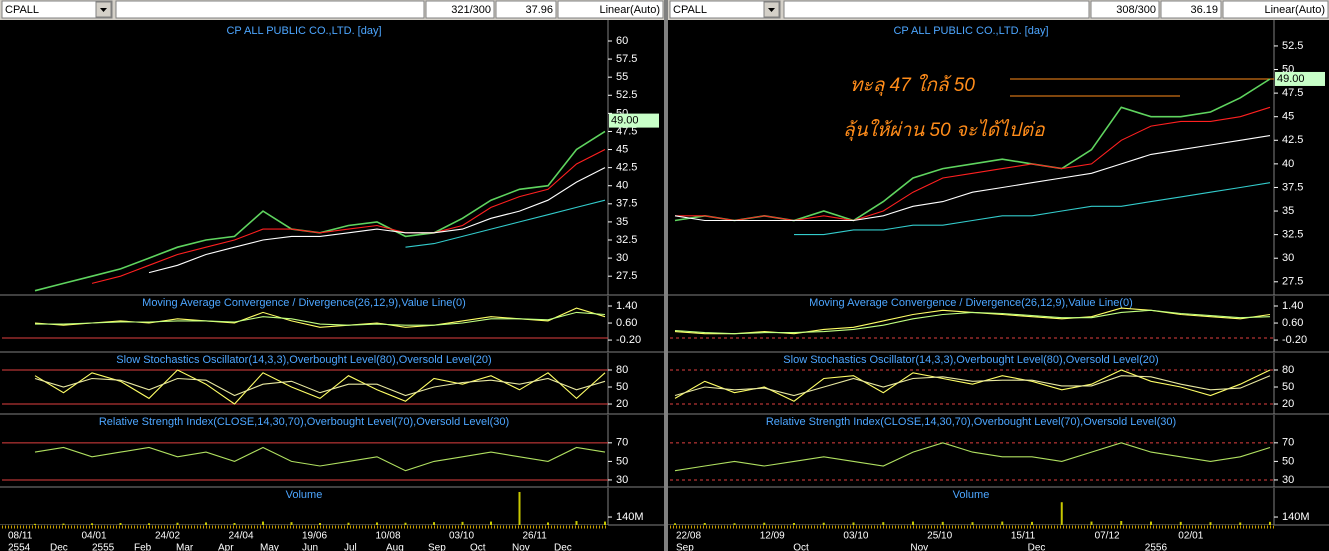 The image size is (1329, 551). What do you see at coordinates (20, 536) in the screenshot?
I see `date-label: 08/11` at bounding box center [20, 536].